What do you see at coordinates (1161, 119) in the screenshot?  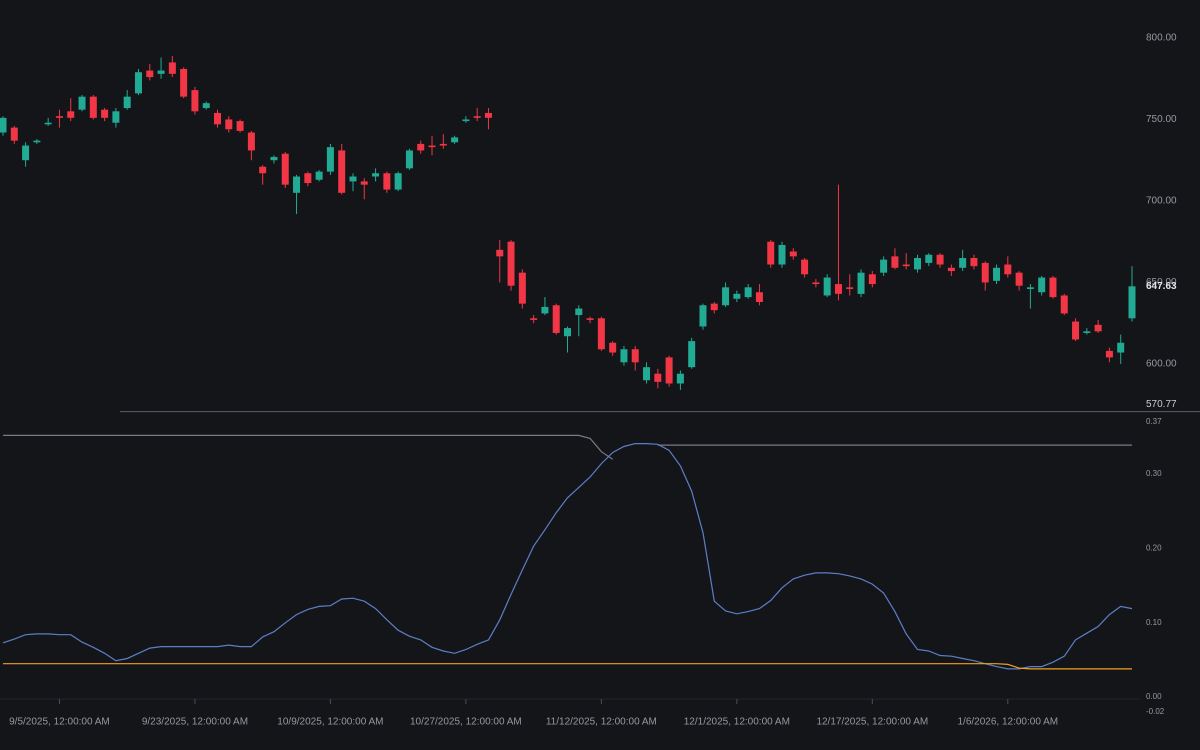 I see `y-tick-label: 750.00` at bounding box center [1161, 119].